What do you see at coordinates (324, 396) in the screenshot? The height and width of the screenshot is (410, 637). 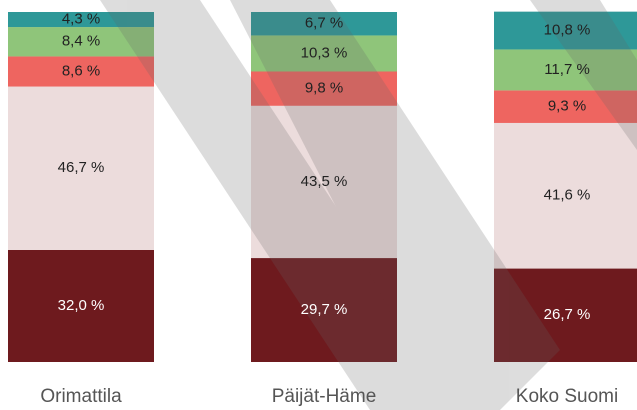 I see `x-tick-label: Päijät-Häme` at bounding box center [324, 396].